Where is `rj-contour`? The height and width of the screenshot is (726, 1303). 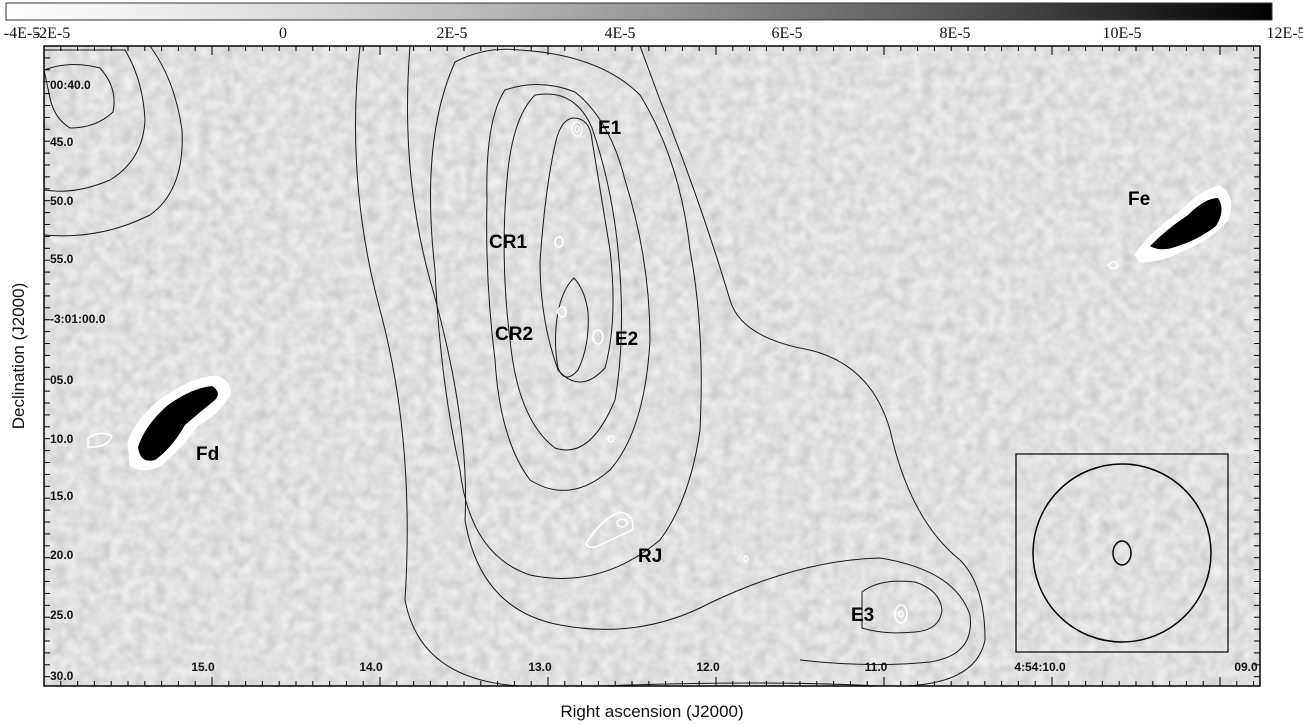 rj-contour is located at coordinates (609, 529).